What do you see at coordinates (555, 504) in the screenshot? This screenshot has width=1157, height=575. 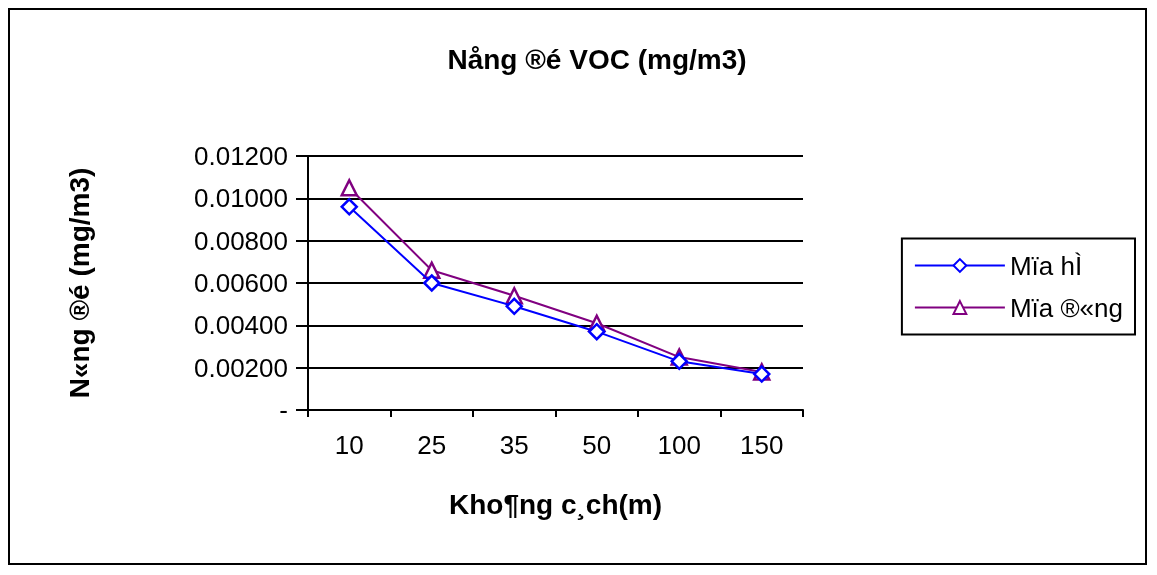 I see `x-axis-title: Kho¶ng c¸ch(m)` at bounding box center [555, 504].